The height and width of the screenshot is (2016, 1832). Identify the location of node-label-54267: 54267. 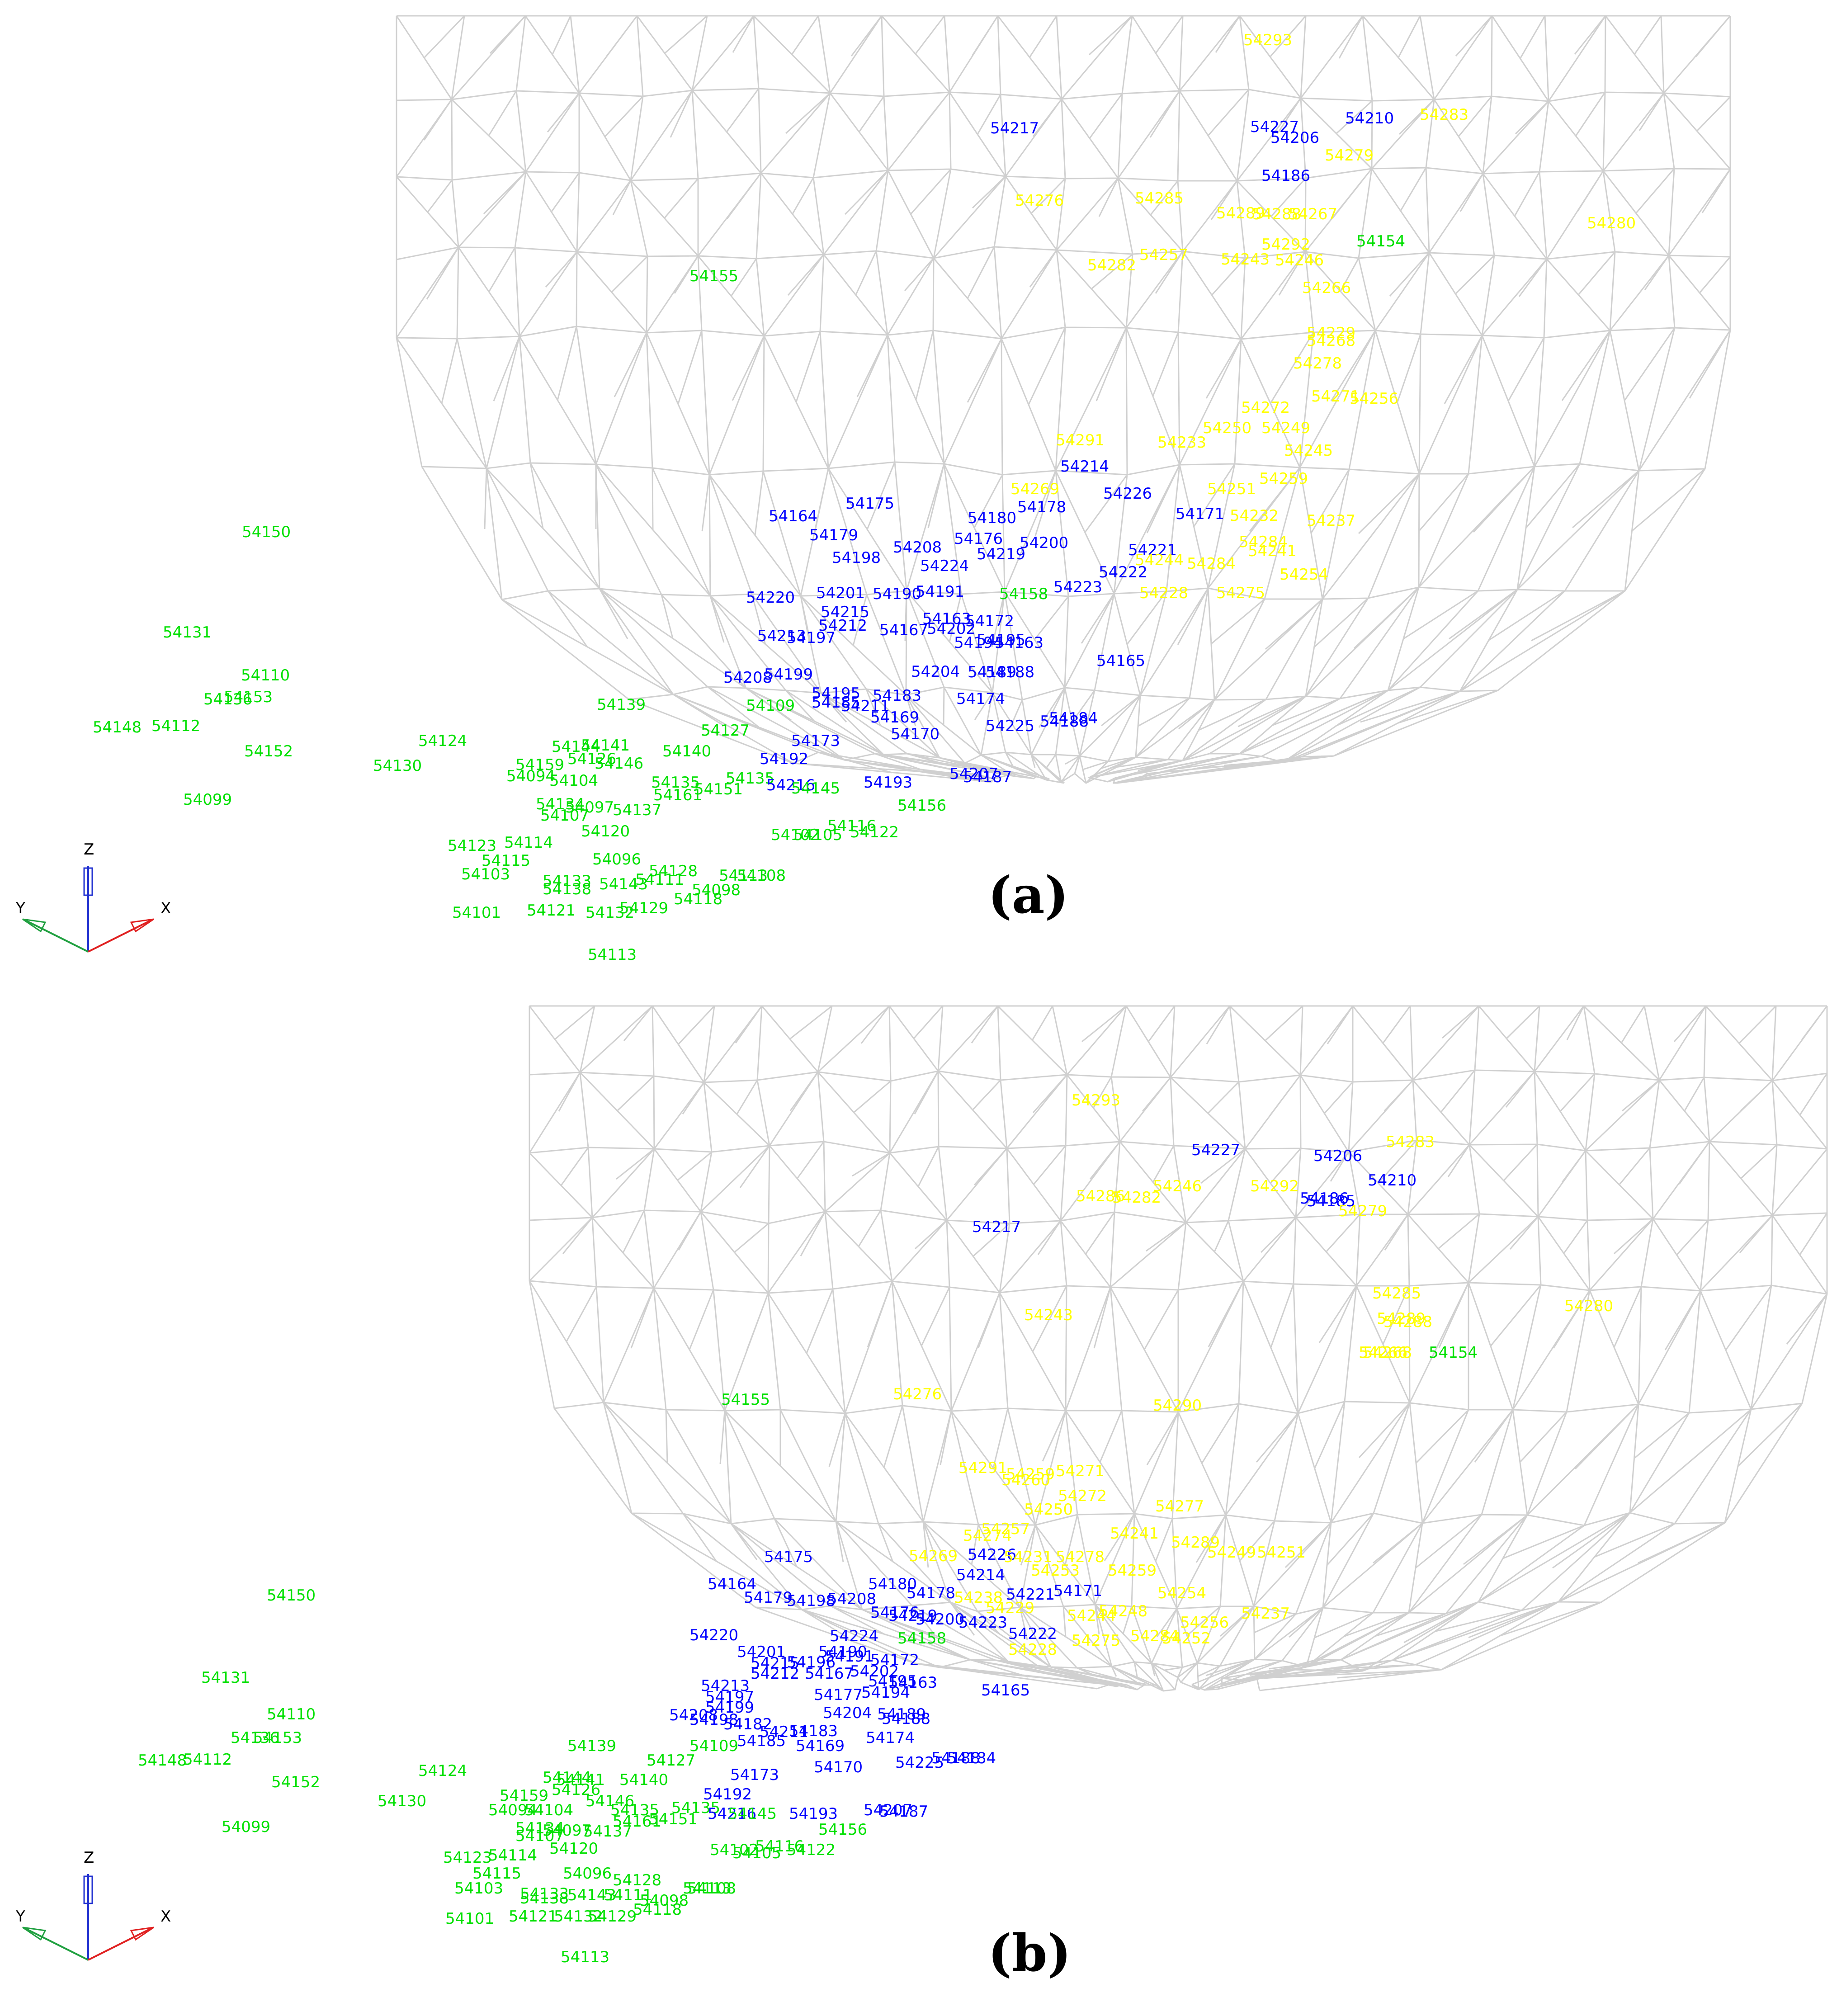
(1313, 214).